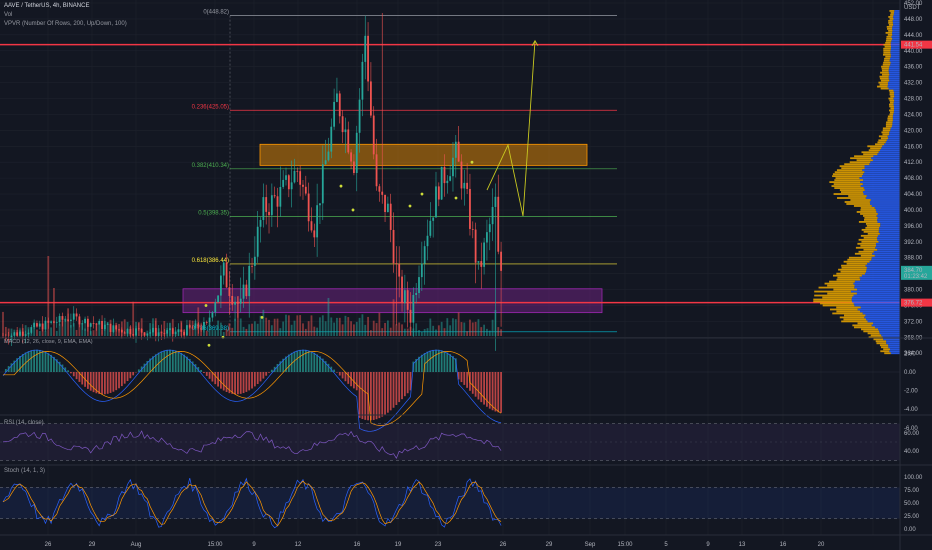  What do you see at coordinates (913, 243) in the screenshot?
I see `price-tick-label: 392.00` at bounding box center [913, 243].